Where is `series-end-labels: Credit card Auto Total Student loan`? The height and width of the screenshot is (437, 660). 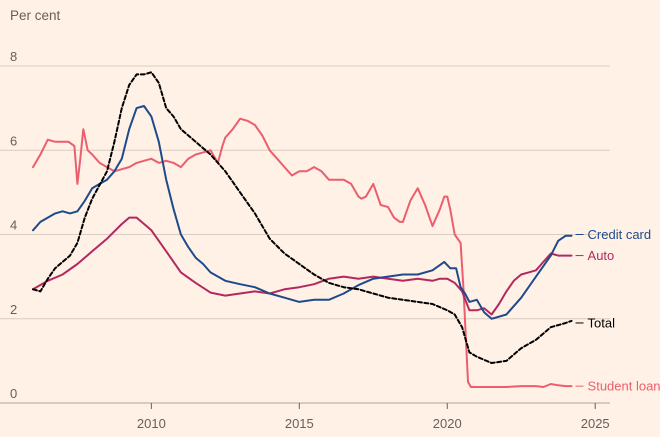 series-end-labels: Credit card Auto Total Student loan is located at coordinates (617, 310).